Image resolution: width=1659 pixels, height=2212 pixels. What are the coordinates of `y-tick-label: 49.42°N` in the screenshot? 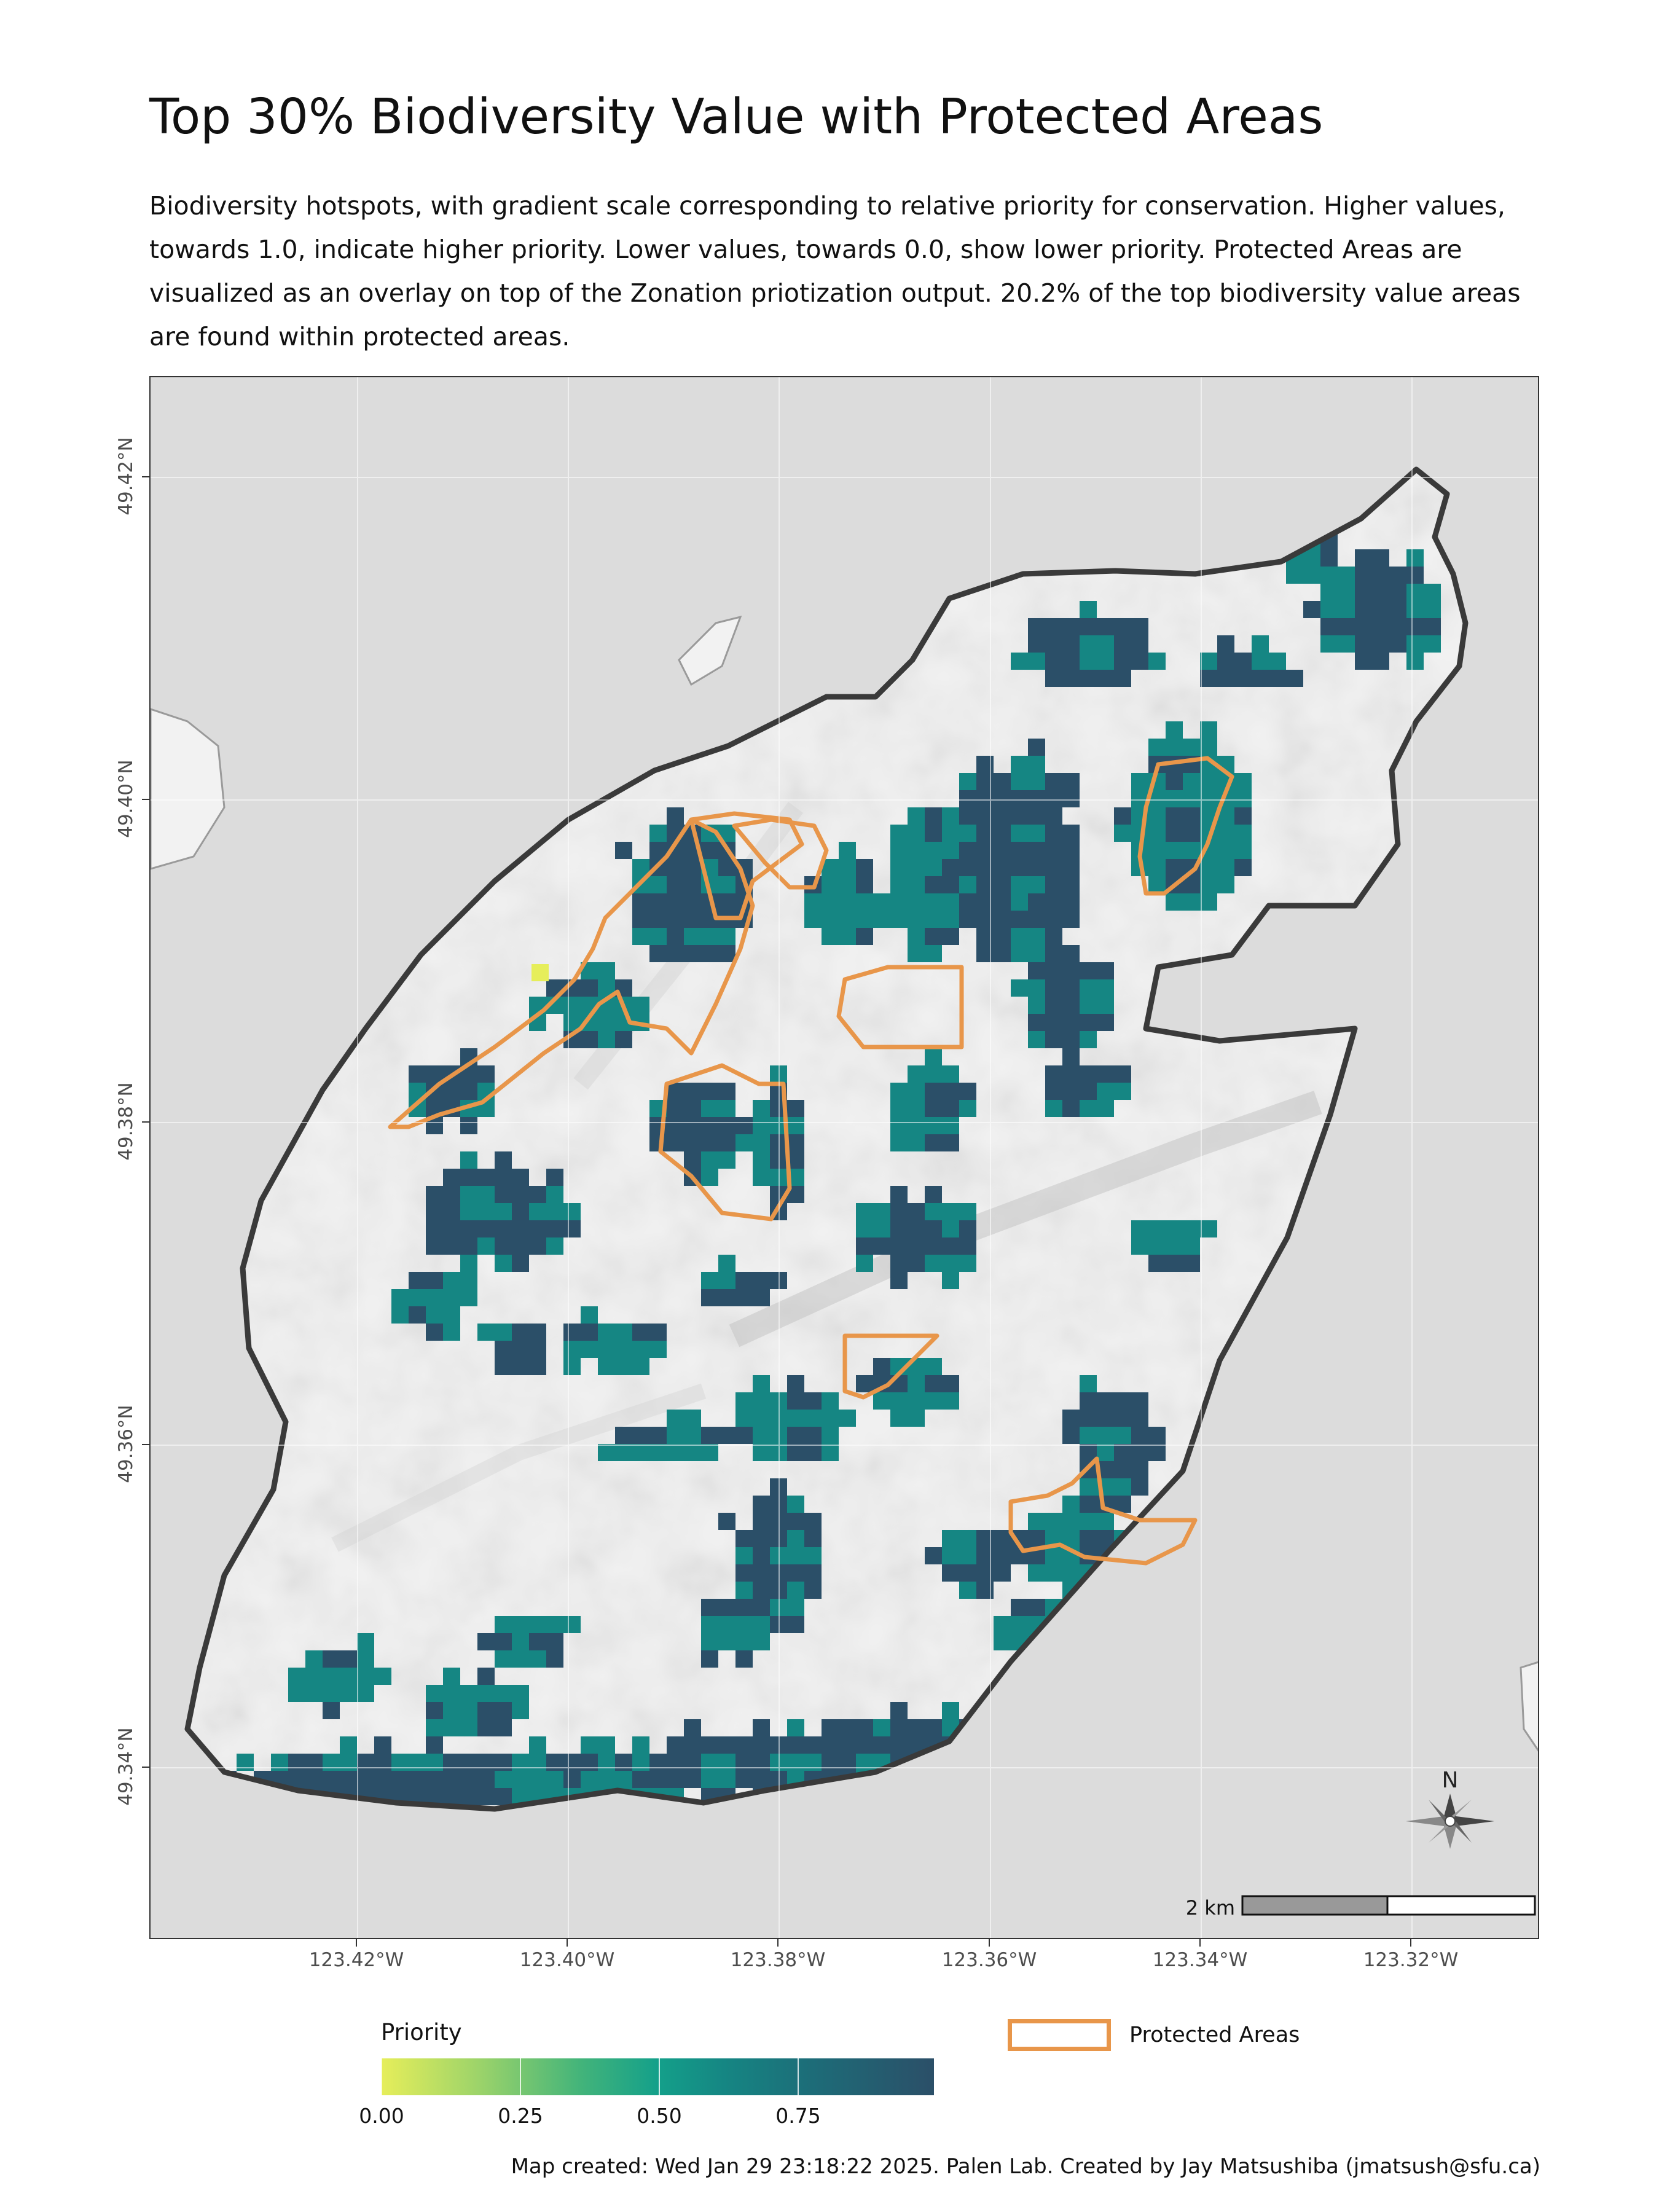 It's located at (126, 476).